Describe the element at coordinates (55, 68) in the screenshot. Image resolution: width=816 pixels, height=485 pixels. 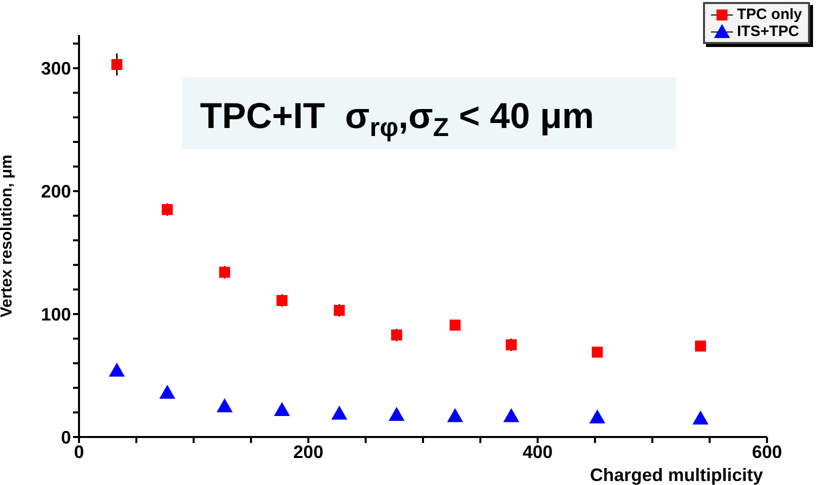
I see `y-tick-label: 300` at that location.